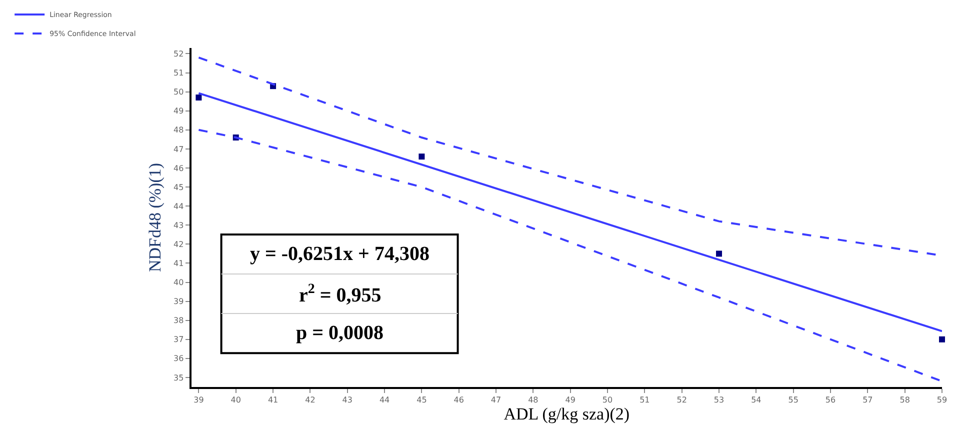 This screenshot has height=432, width=959. What do you see at coordinates (719, 400) in the screenshot?
I see `x-tick-label: 53` at bounding box center [719, 400].